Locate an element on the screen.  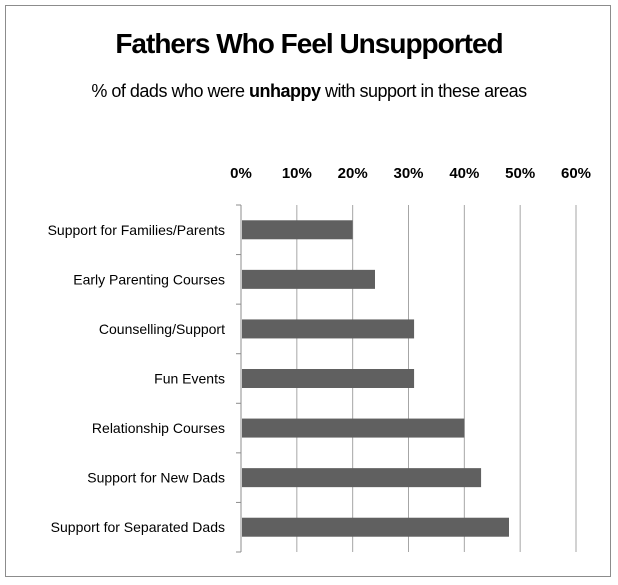
x-tick-label: 50% is located at coordinates (520, 173).